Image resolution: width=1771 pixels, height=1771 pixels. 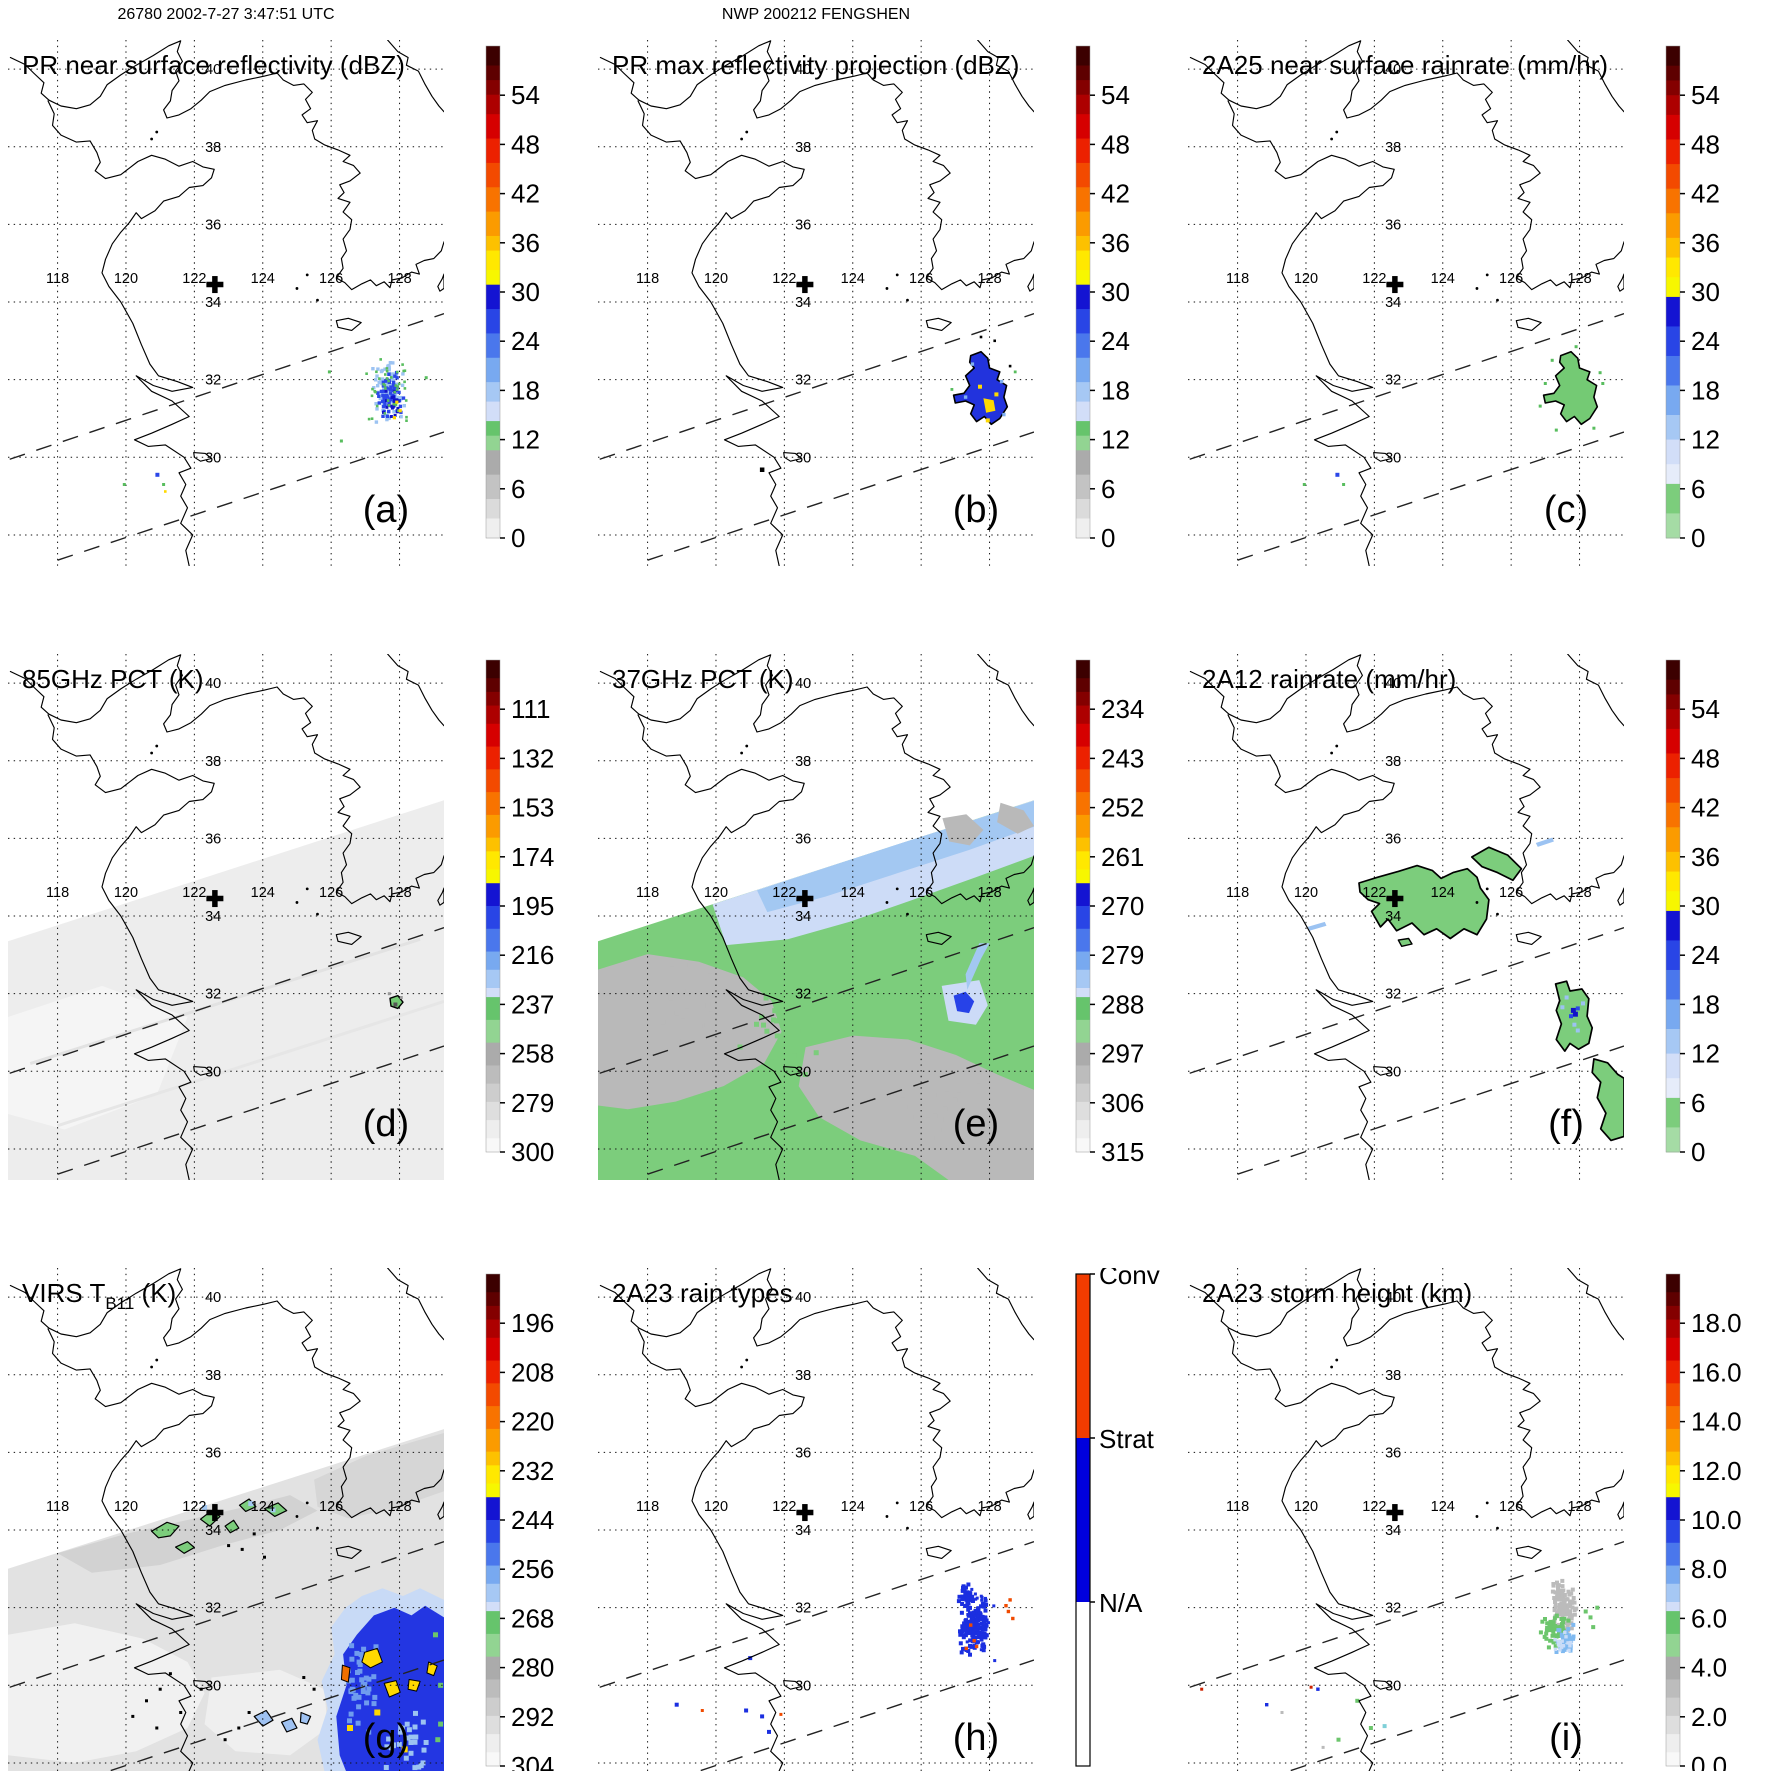 I want to click on lat-label: 34, so click(x=213, y=303).